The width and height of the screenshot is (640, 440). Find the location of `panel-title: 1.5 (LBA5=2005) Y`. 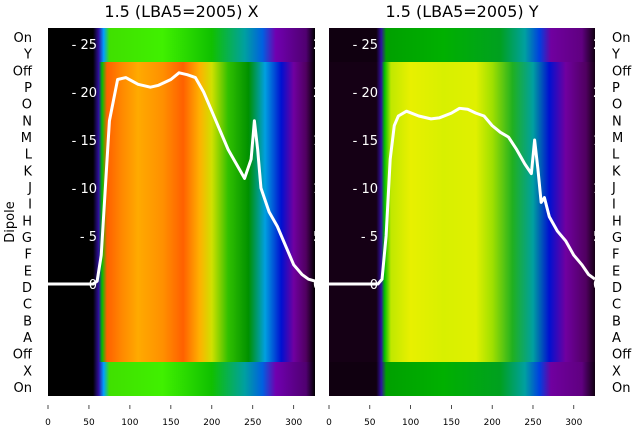

panel-title: 1.5 (LBA5=2005) Y is located at coordinates (461, 11).